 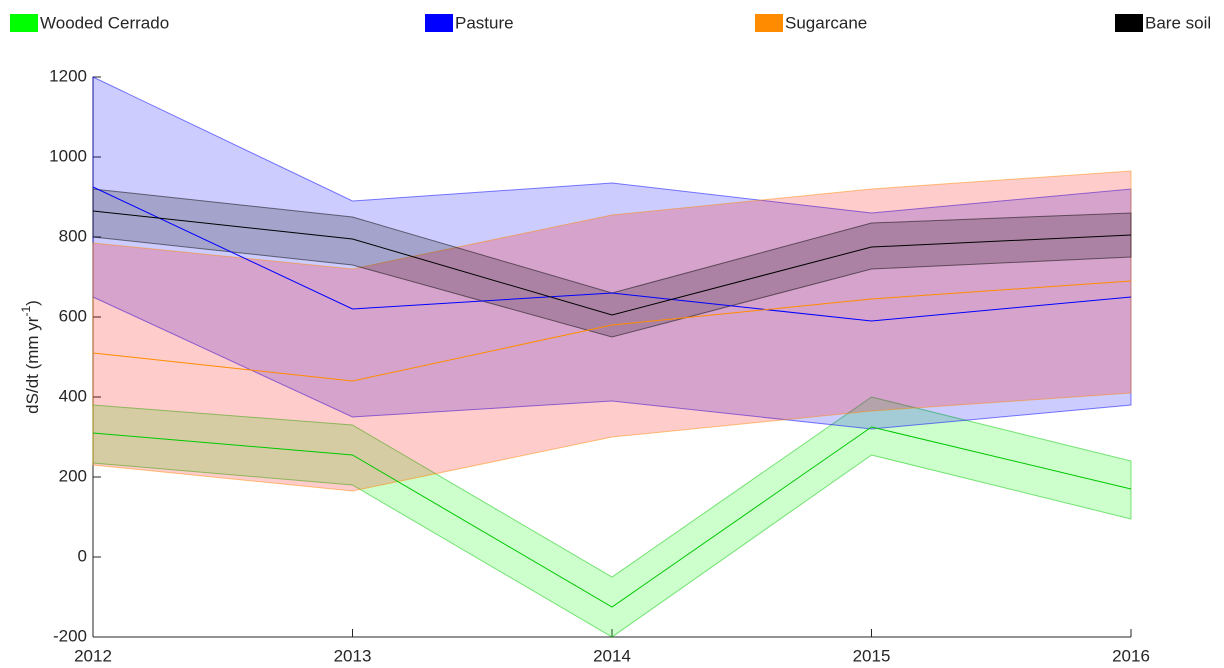 I want to click on legend-label: Wooded Cerrado, so click(x=104, y=22).